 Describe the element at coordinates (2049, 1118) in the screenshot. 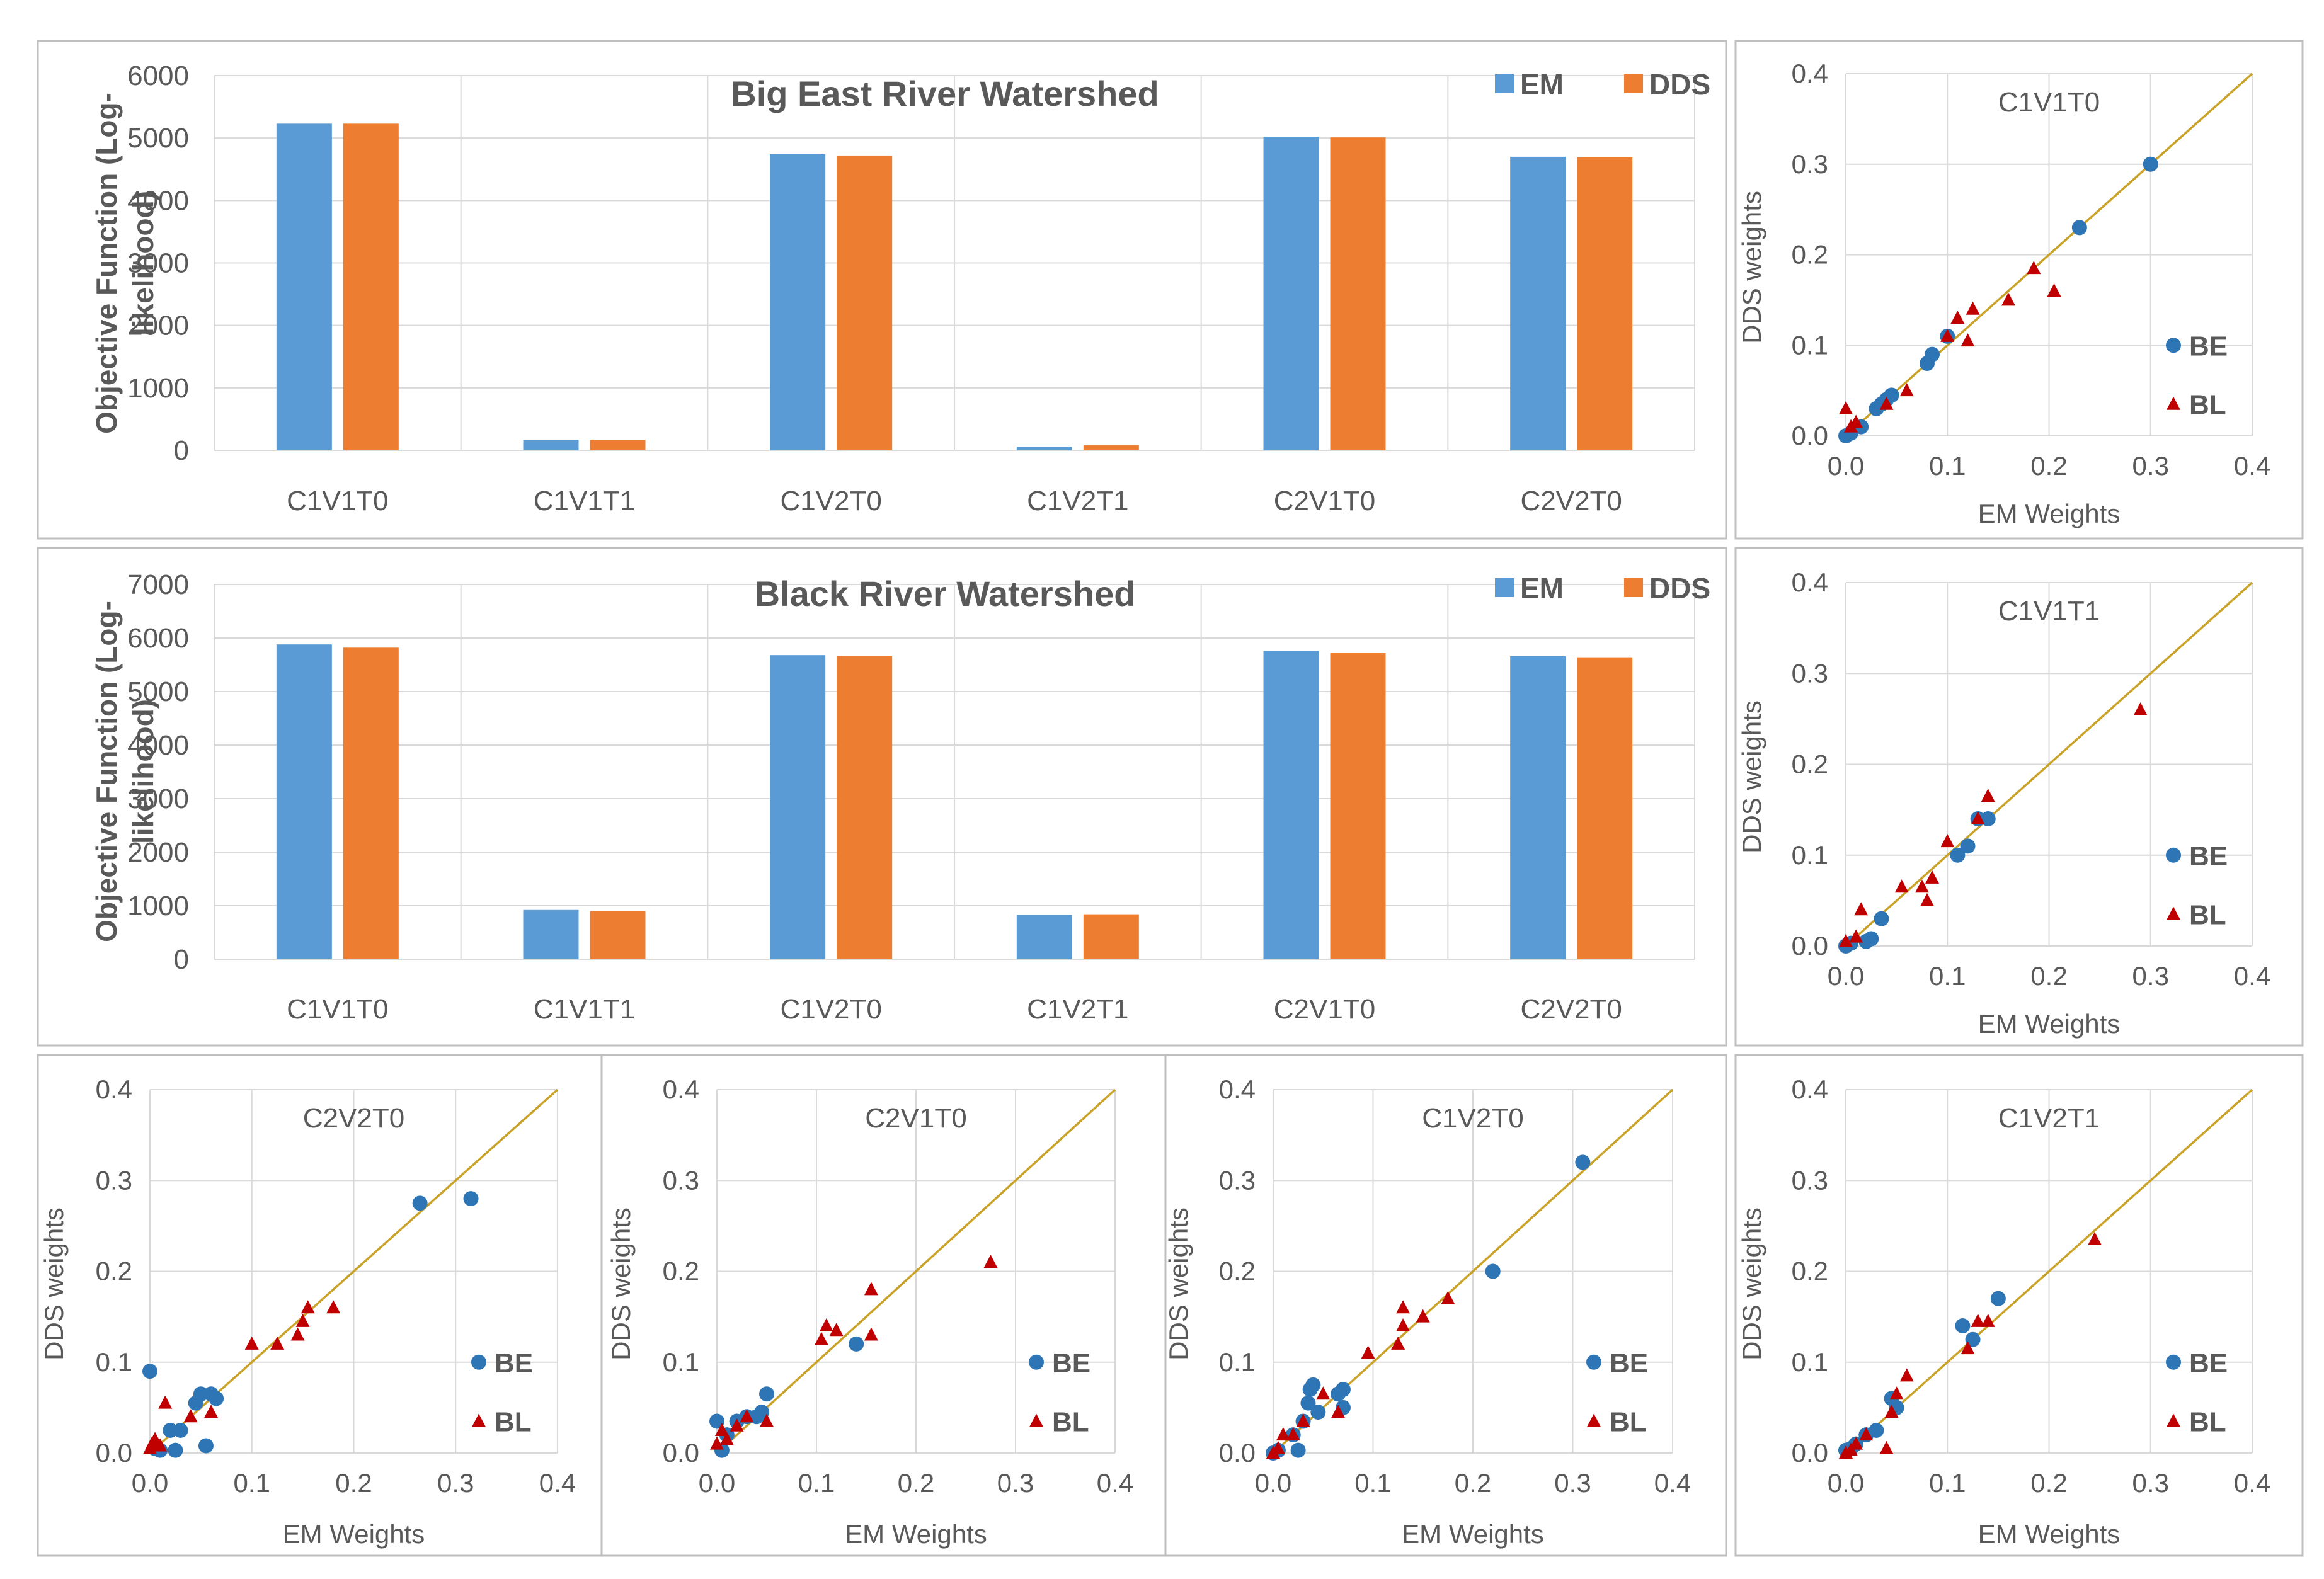

I see `chart-title: C1V2T1` at that location.